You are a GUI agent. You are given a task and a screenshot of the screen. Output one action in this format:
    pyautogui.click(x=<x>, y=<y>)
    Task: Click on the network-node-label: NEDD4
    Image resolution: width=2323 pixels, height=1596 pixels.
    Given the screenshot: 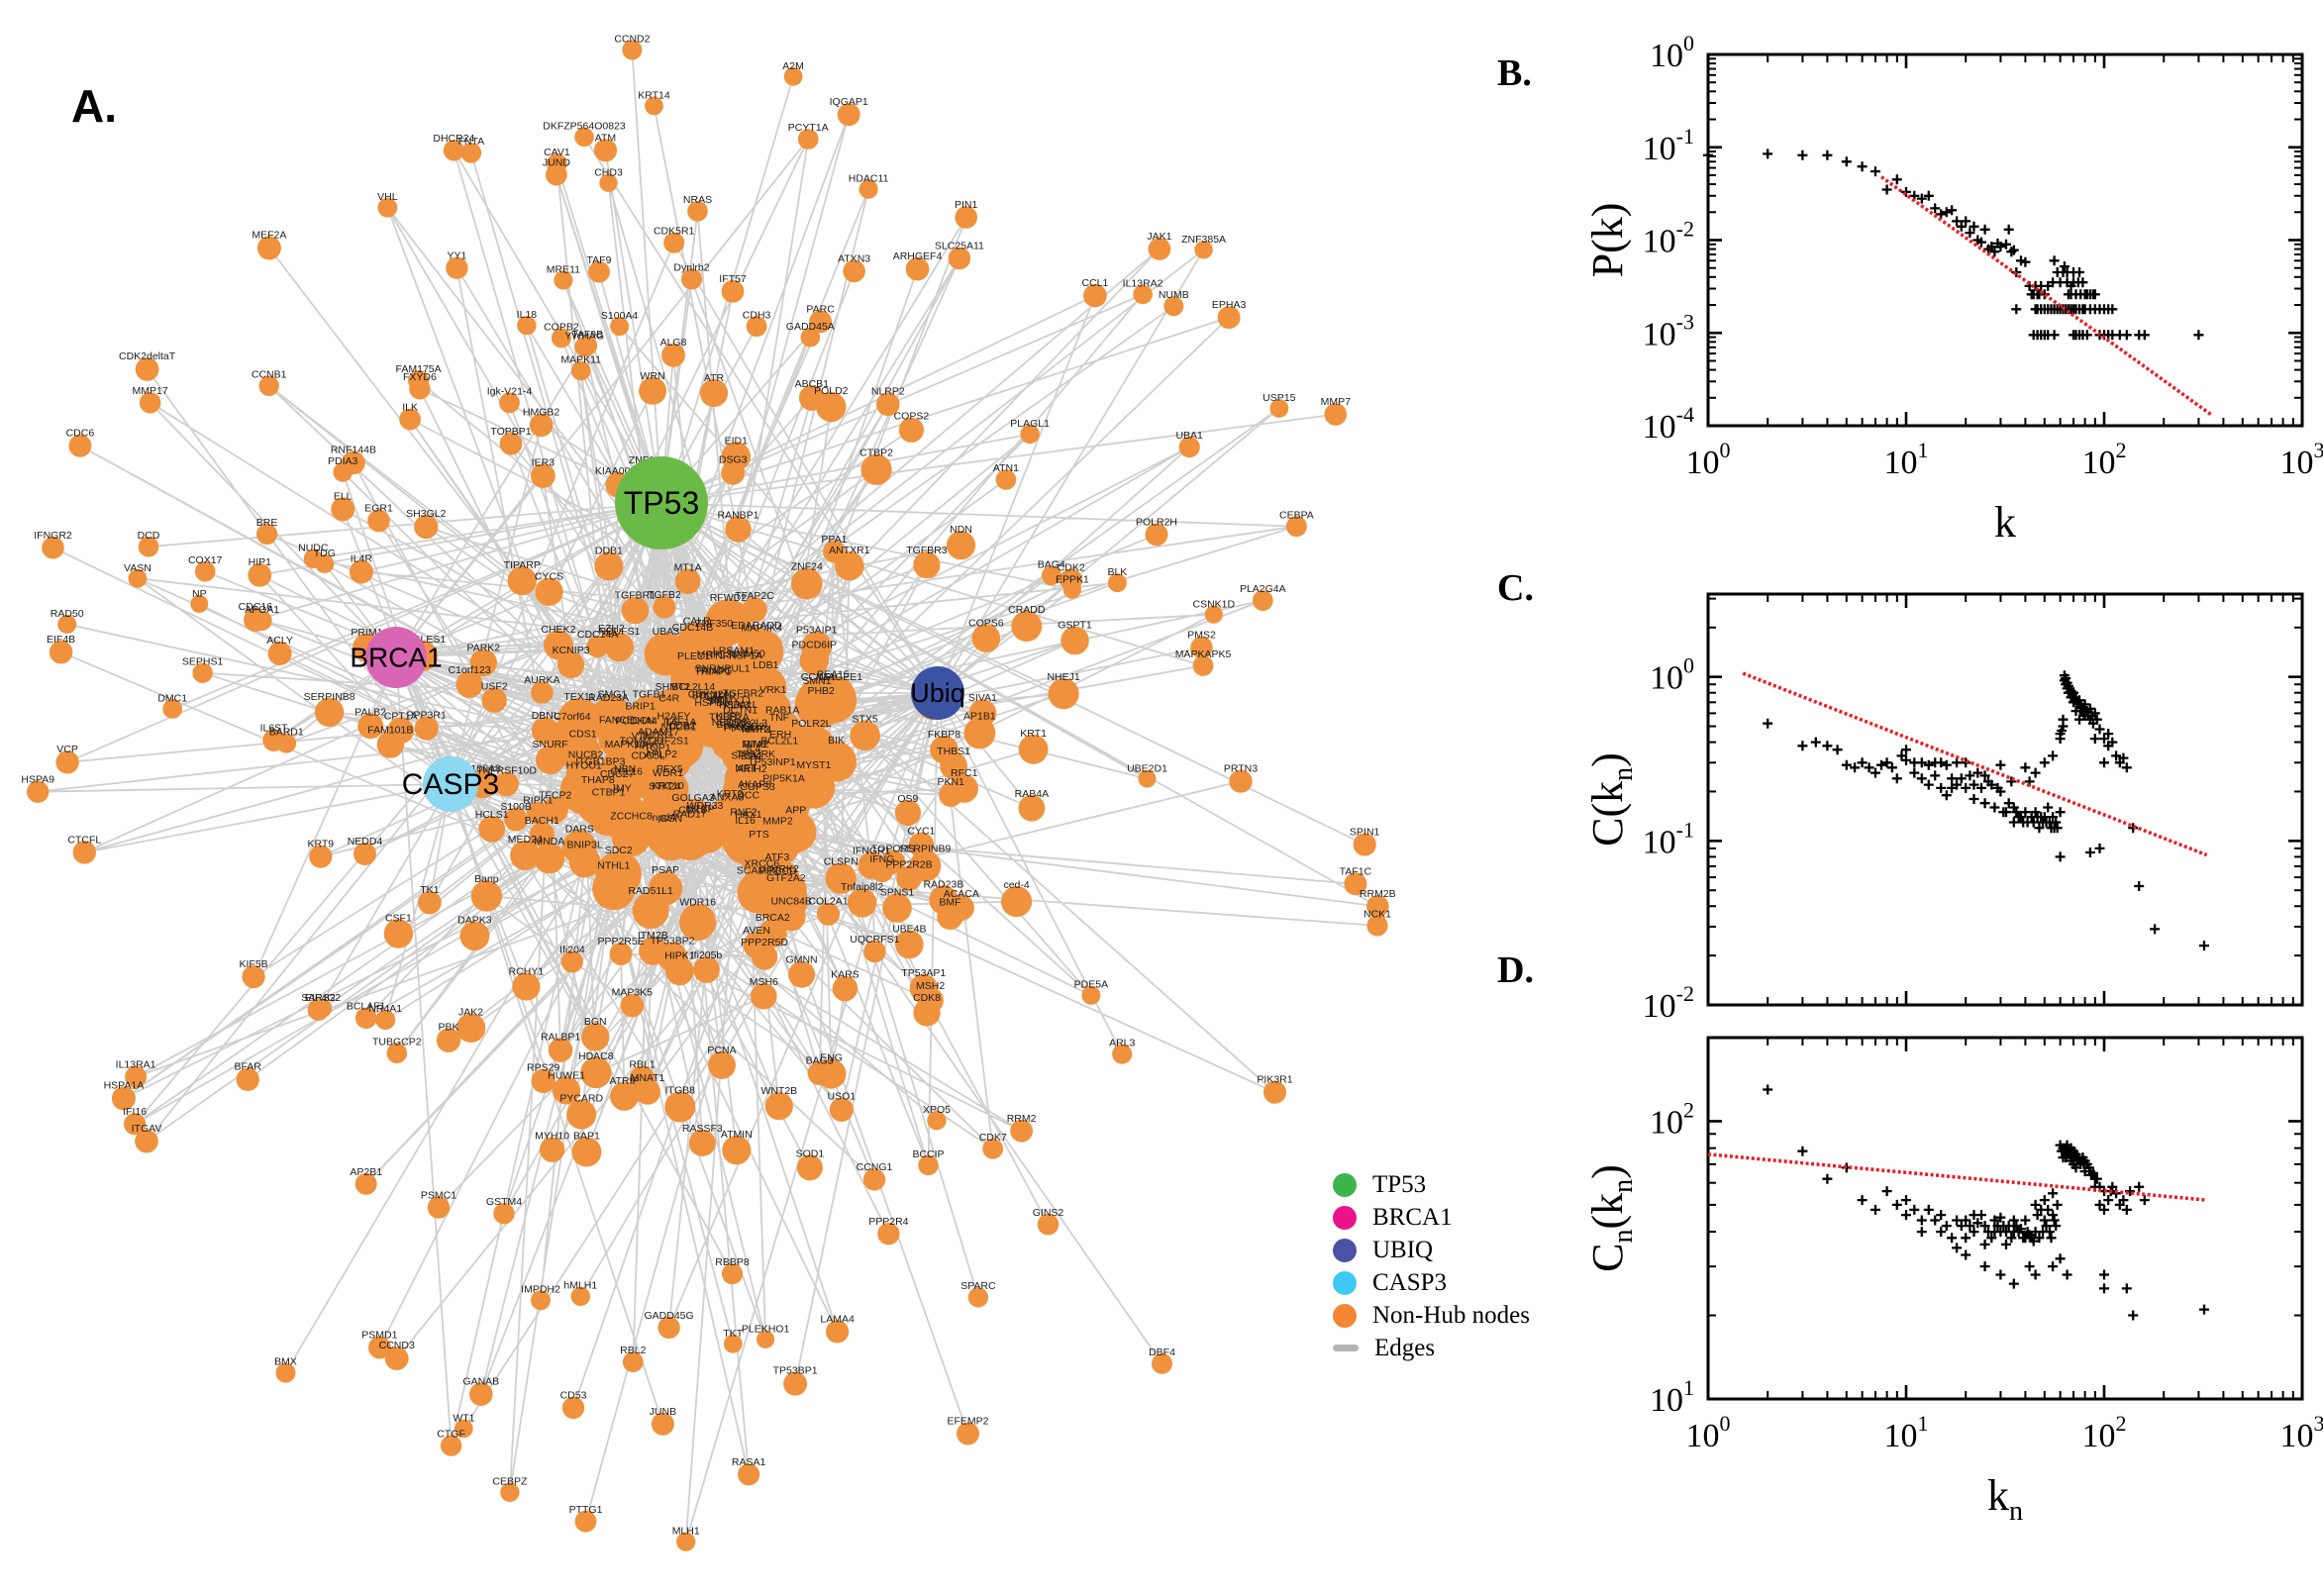 What is the action you would take?
    pyautogui.click(x=365, y=842)
    